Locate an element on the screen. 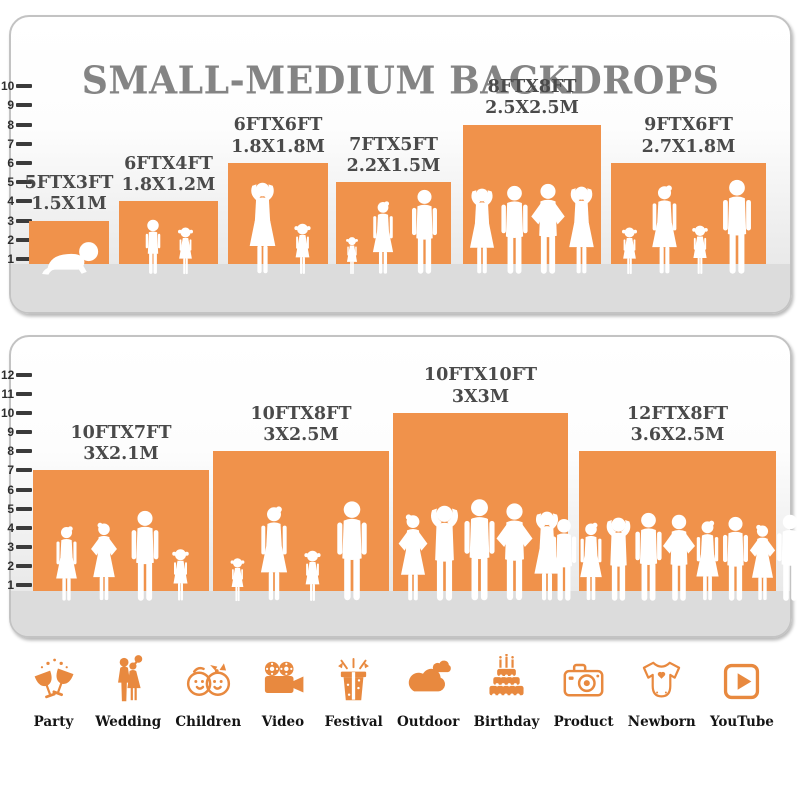 This screenshot has width=800, height=800. backdrop-bar-12FTX8FT: 12FTX8FT 3.6X2.5M is located at coordinates (677, 486).